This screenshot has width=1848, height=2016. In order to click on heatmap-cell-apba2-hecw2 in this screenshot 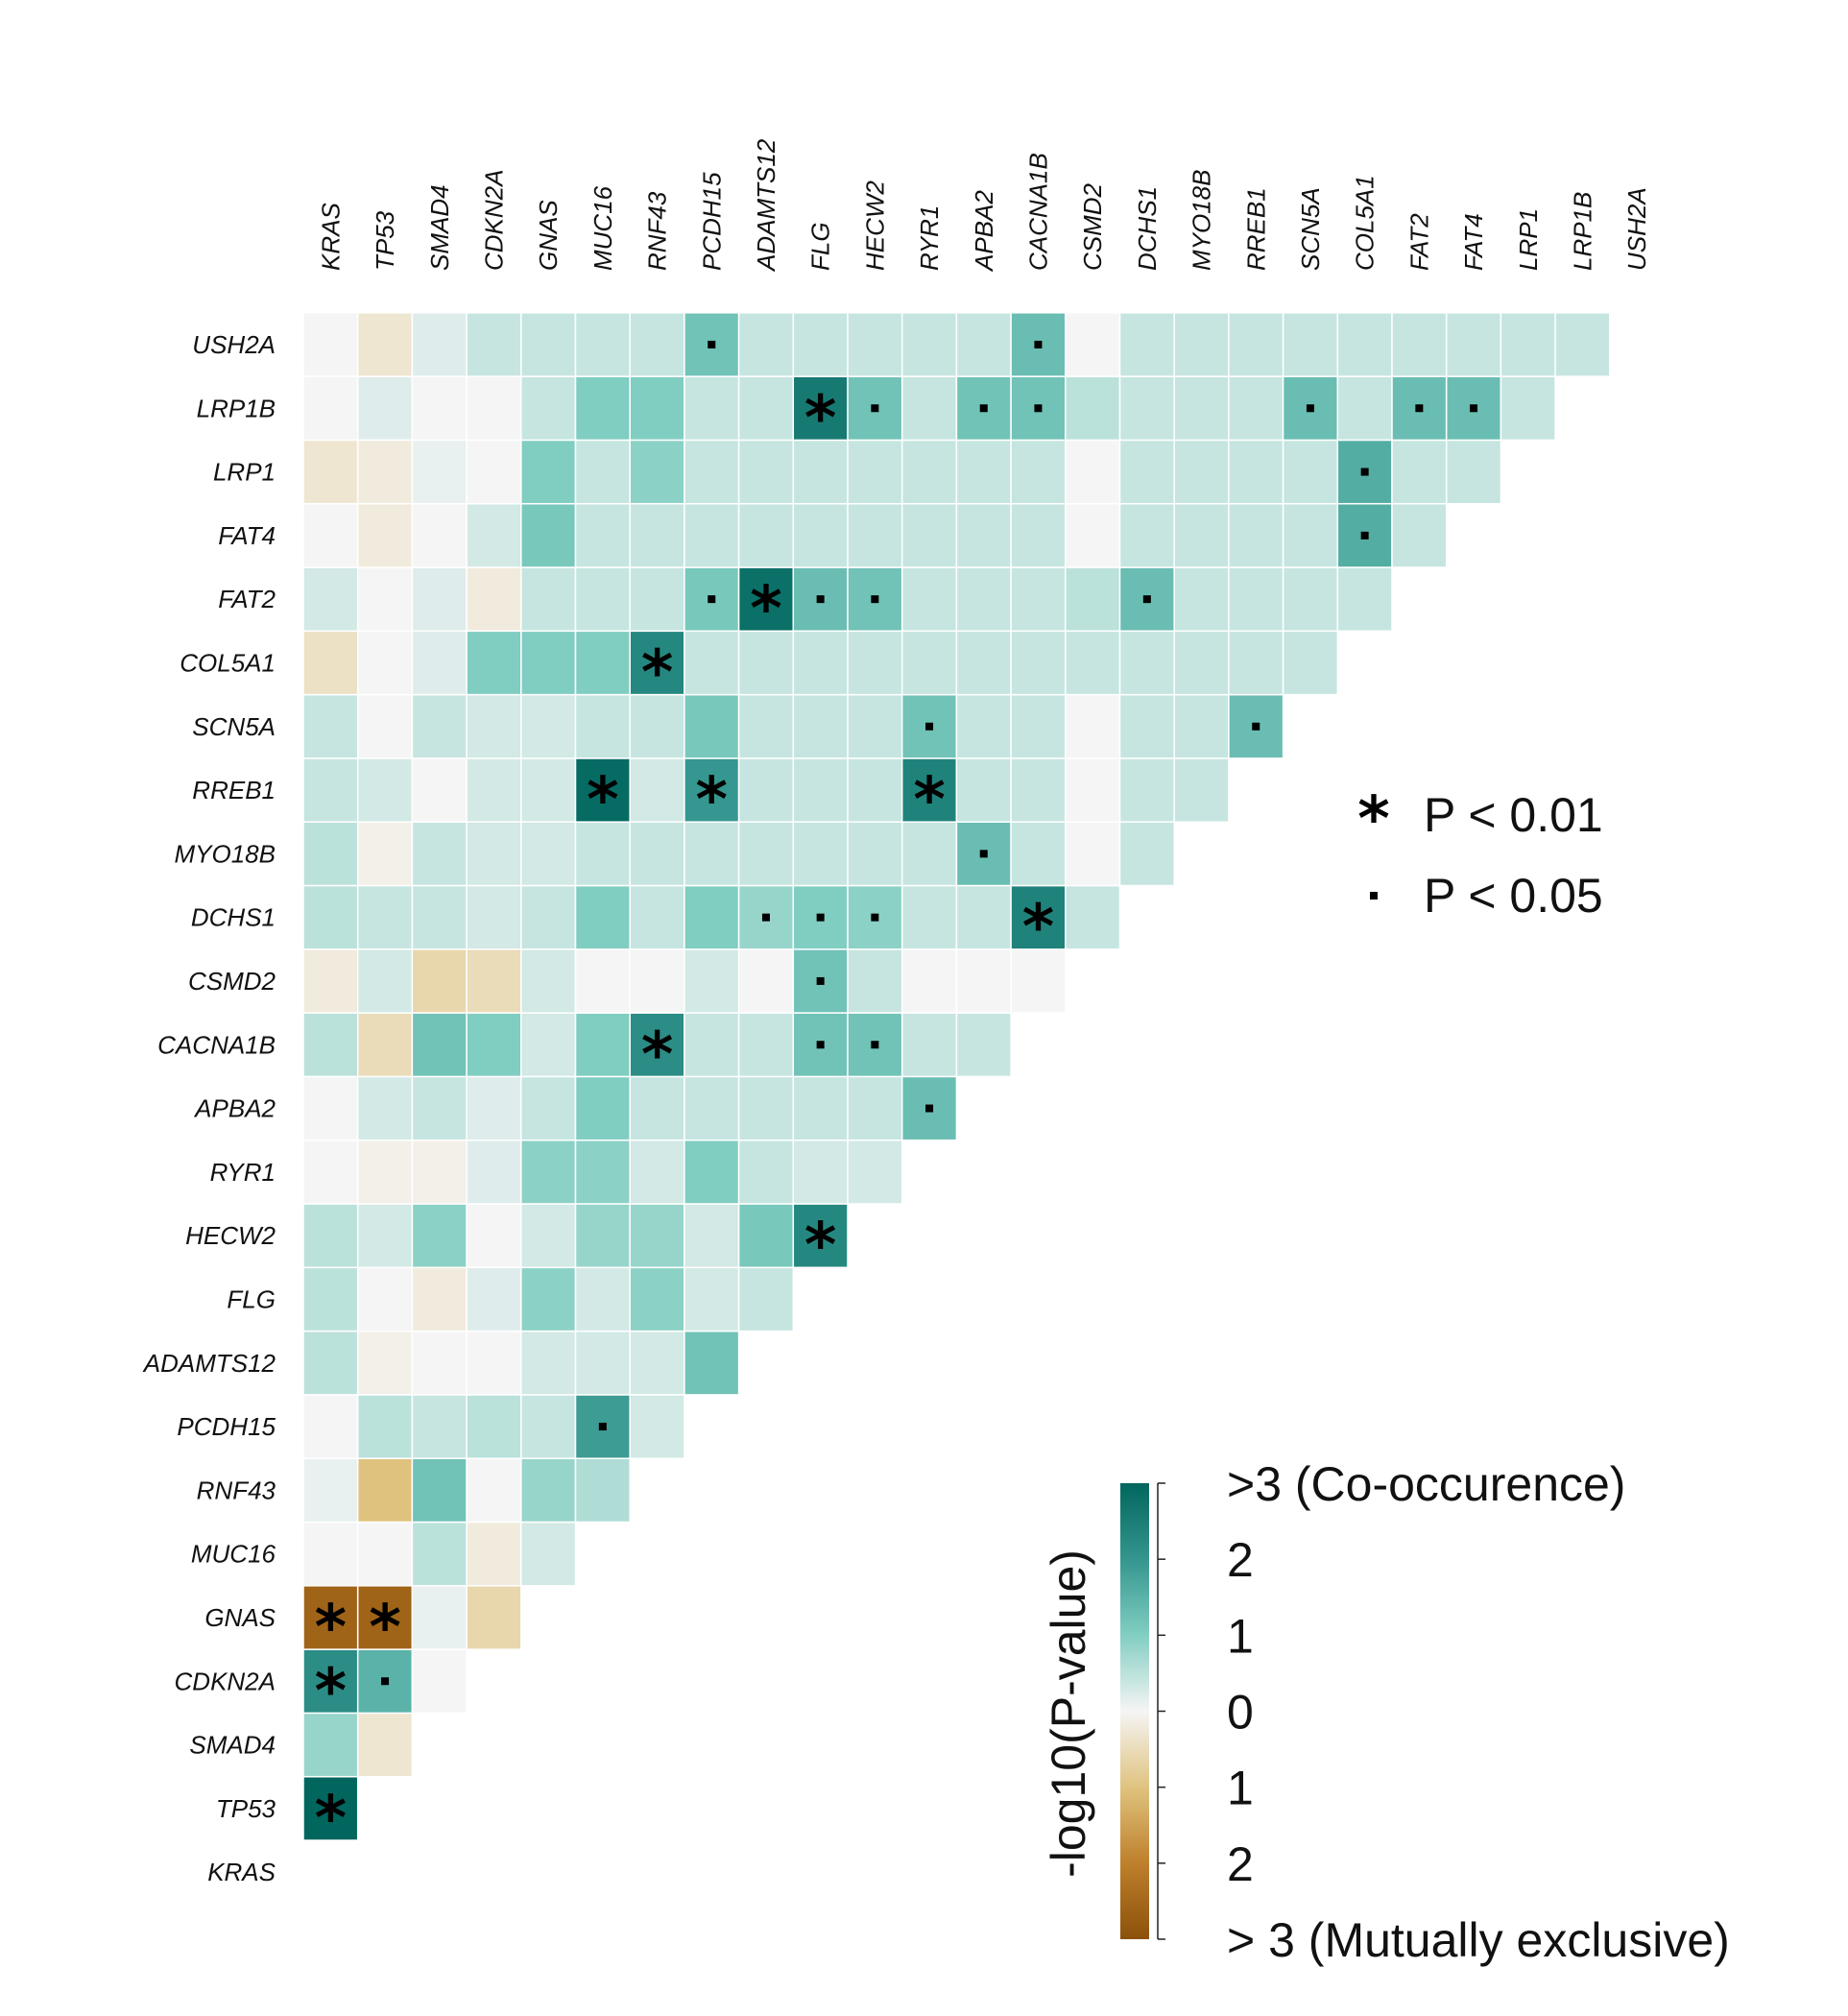, I will do `click(875, 1108)`.